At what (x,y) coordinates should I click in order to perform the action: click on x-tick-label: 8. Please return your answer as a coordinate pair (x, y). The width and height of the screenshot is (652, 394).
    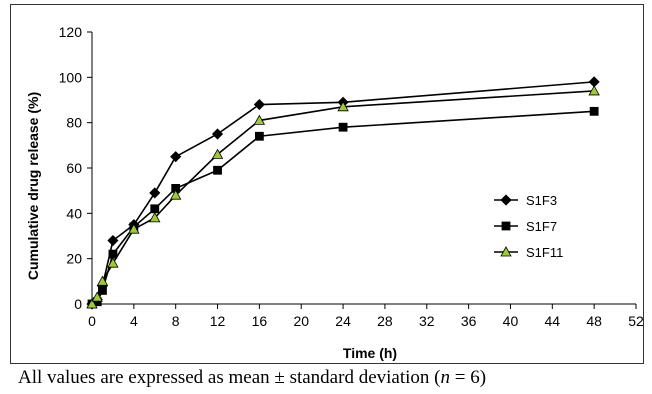
    Looking at the image, I should click on (176, 321).